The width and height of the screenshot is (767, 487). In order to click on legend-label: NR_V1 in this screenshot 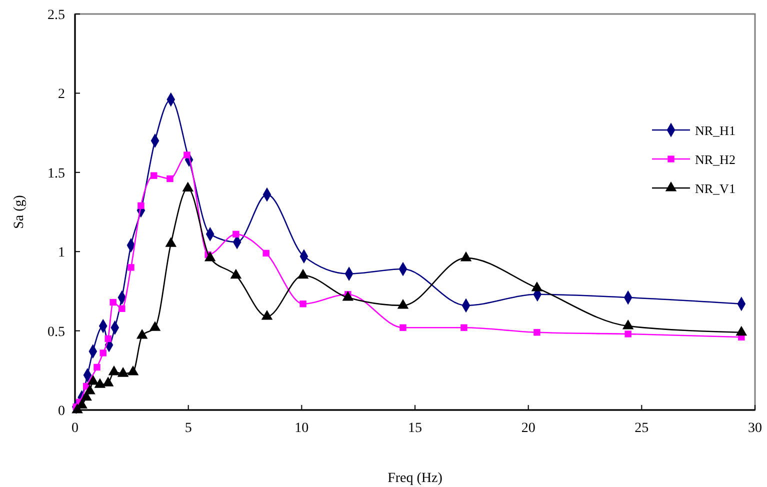, I will do `click(715, 188)`.